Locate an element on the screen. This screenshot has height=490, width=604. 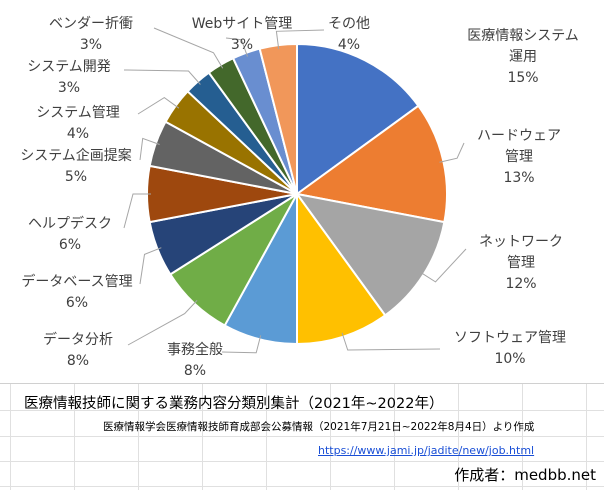
slice-label: ネットワーク 管理 12% is located at coordinates (521, 263).